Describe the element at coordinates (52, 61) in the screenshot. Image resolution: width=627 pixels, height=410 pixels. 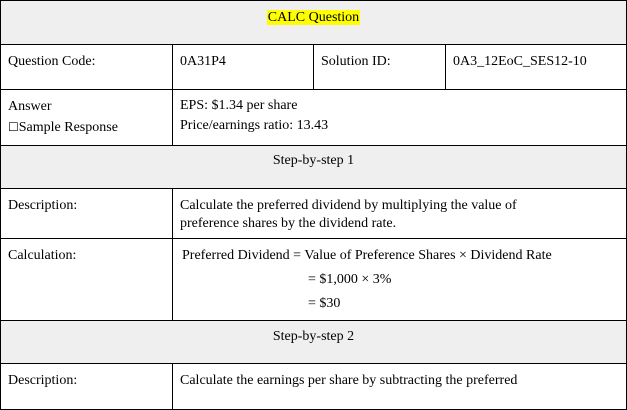
I see `question-code-label: Question Code:` at that location.